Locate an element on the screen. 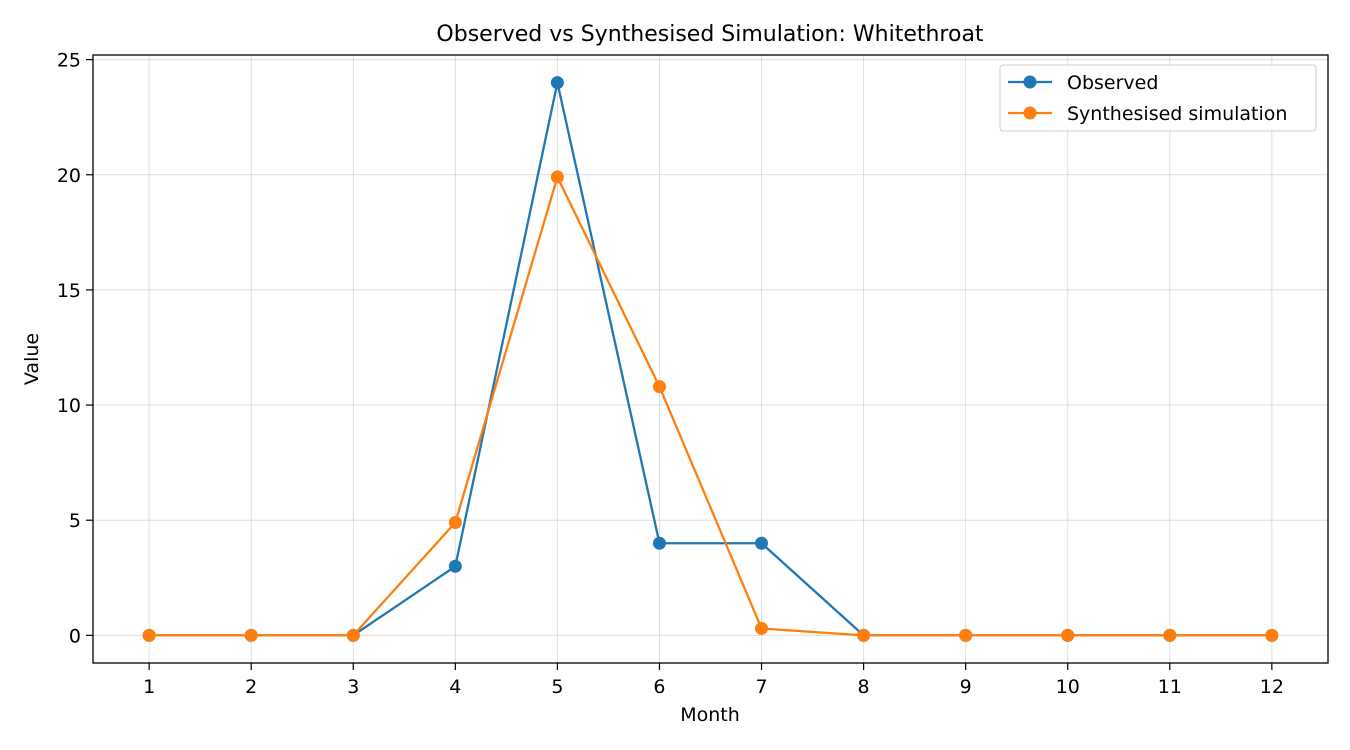 This screenshot has width=1350, height=750. legend-label-observed: Observed is located at coordinates (1112, 83).